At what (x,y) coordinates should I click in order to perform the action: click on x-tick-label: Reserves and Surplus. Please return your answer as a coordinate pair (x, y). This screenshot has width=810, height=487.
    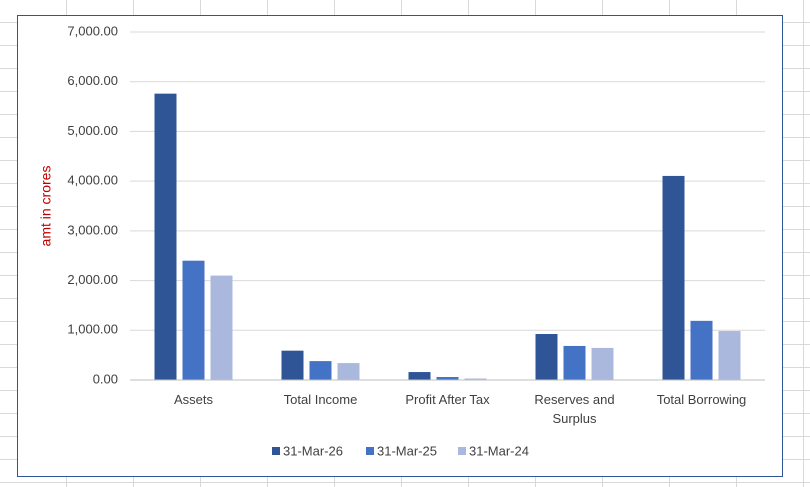
    Looking at the image, I should click on (574, 409).